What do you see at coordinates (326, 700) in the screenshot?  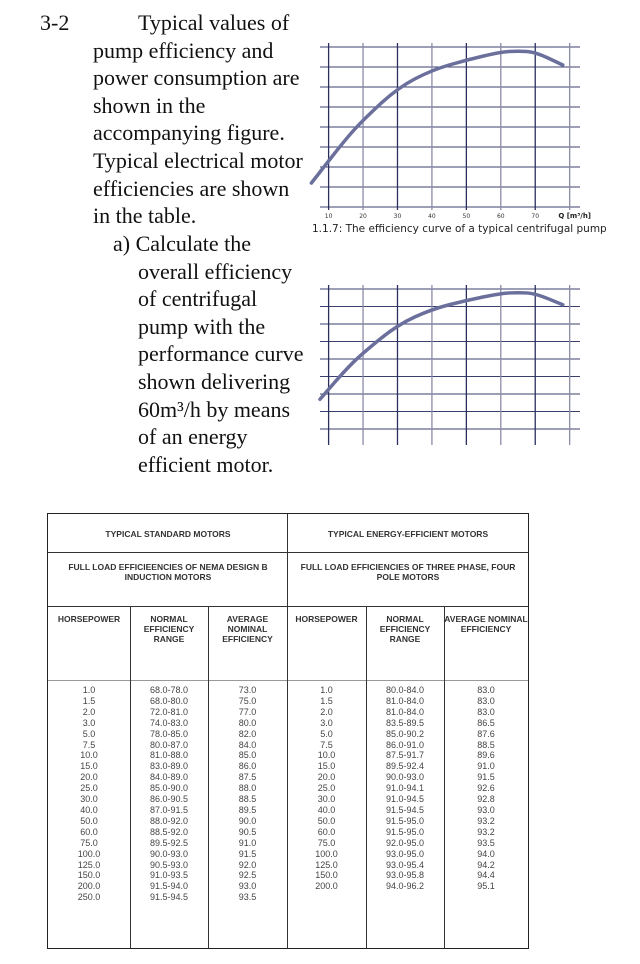 I see `table-cell: 1.5` at bounding box center [326, 700].